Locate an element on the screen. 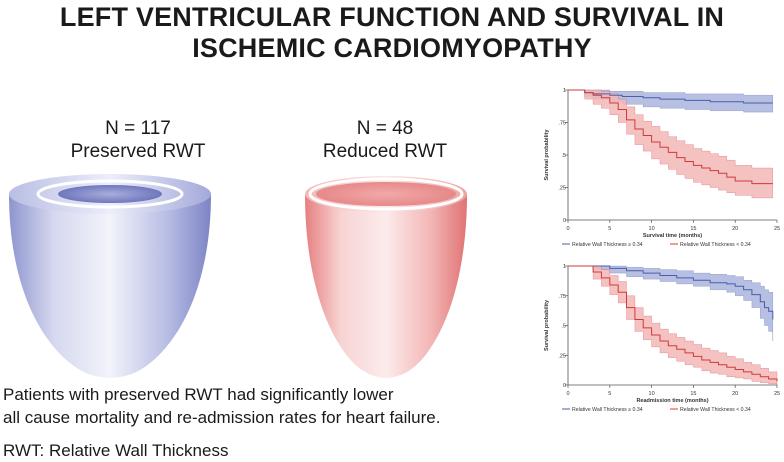 This screenshot has height=462, width=784. chart0-y-tick-label: 0 is located at coordinates (564, 221).